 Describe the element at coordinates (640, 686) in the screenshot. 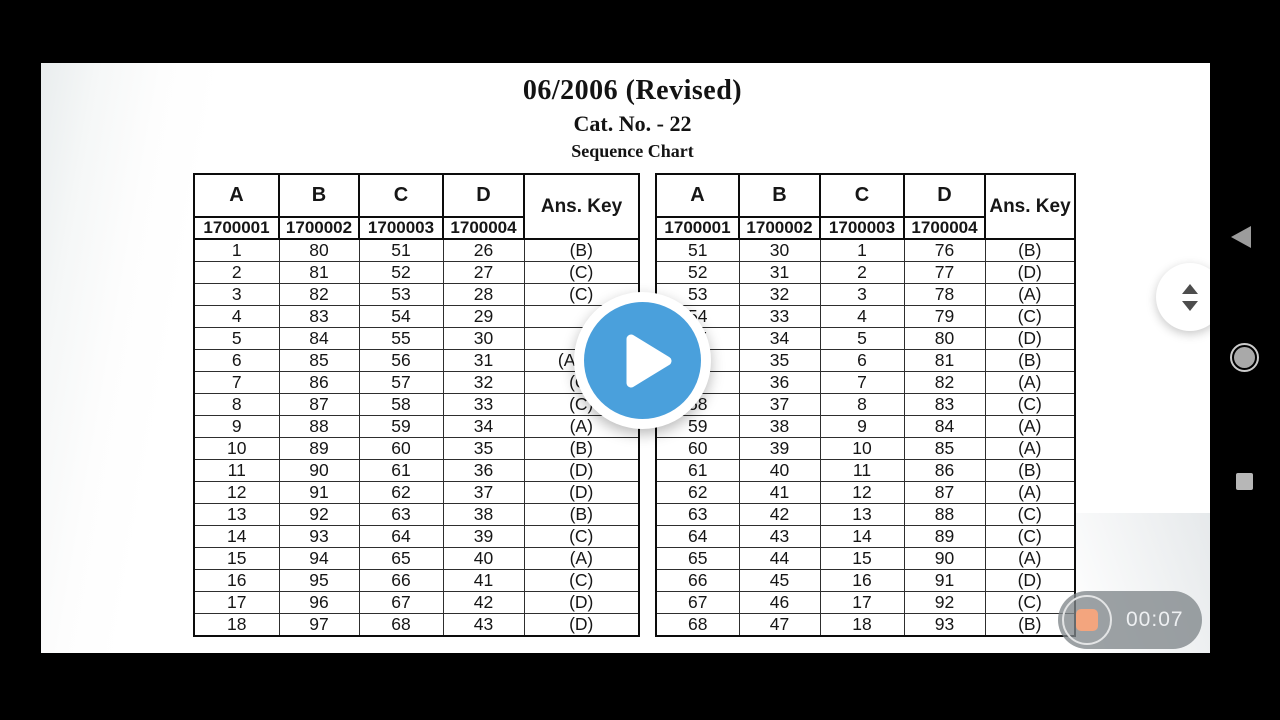

I see `bottom-letterbox-bar` at that location.